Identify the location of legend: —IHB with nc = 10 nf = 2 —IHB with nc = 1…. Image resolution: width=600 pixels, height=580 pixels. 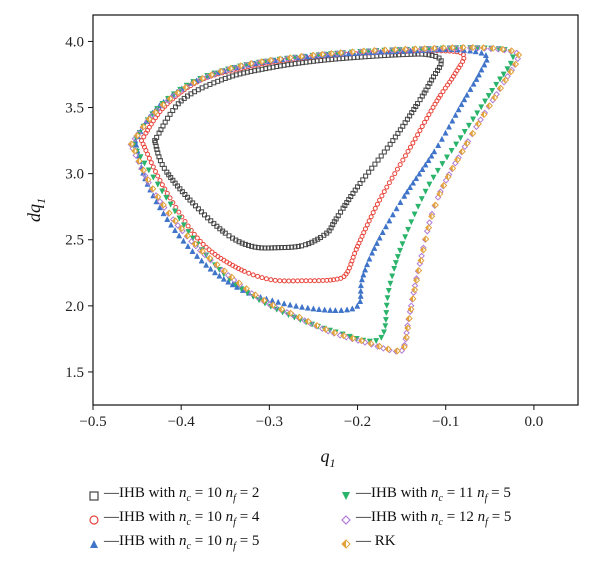
(338, 528).